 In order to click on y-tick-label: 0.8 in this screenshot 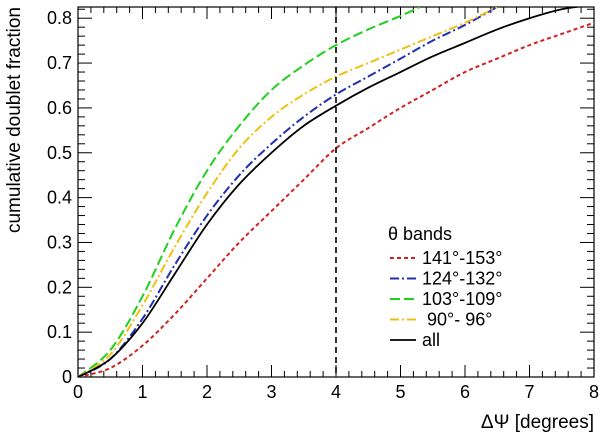, I will do `click(59, 18)`.